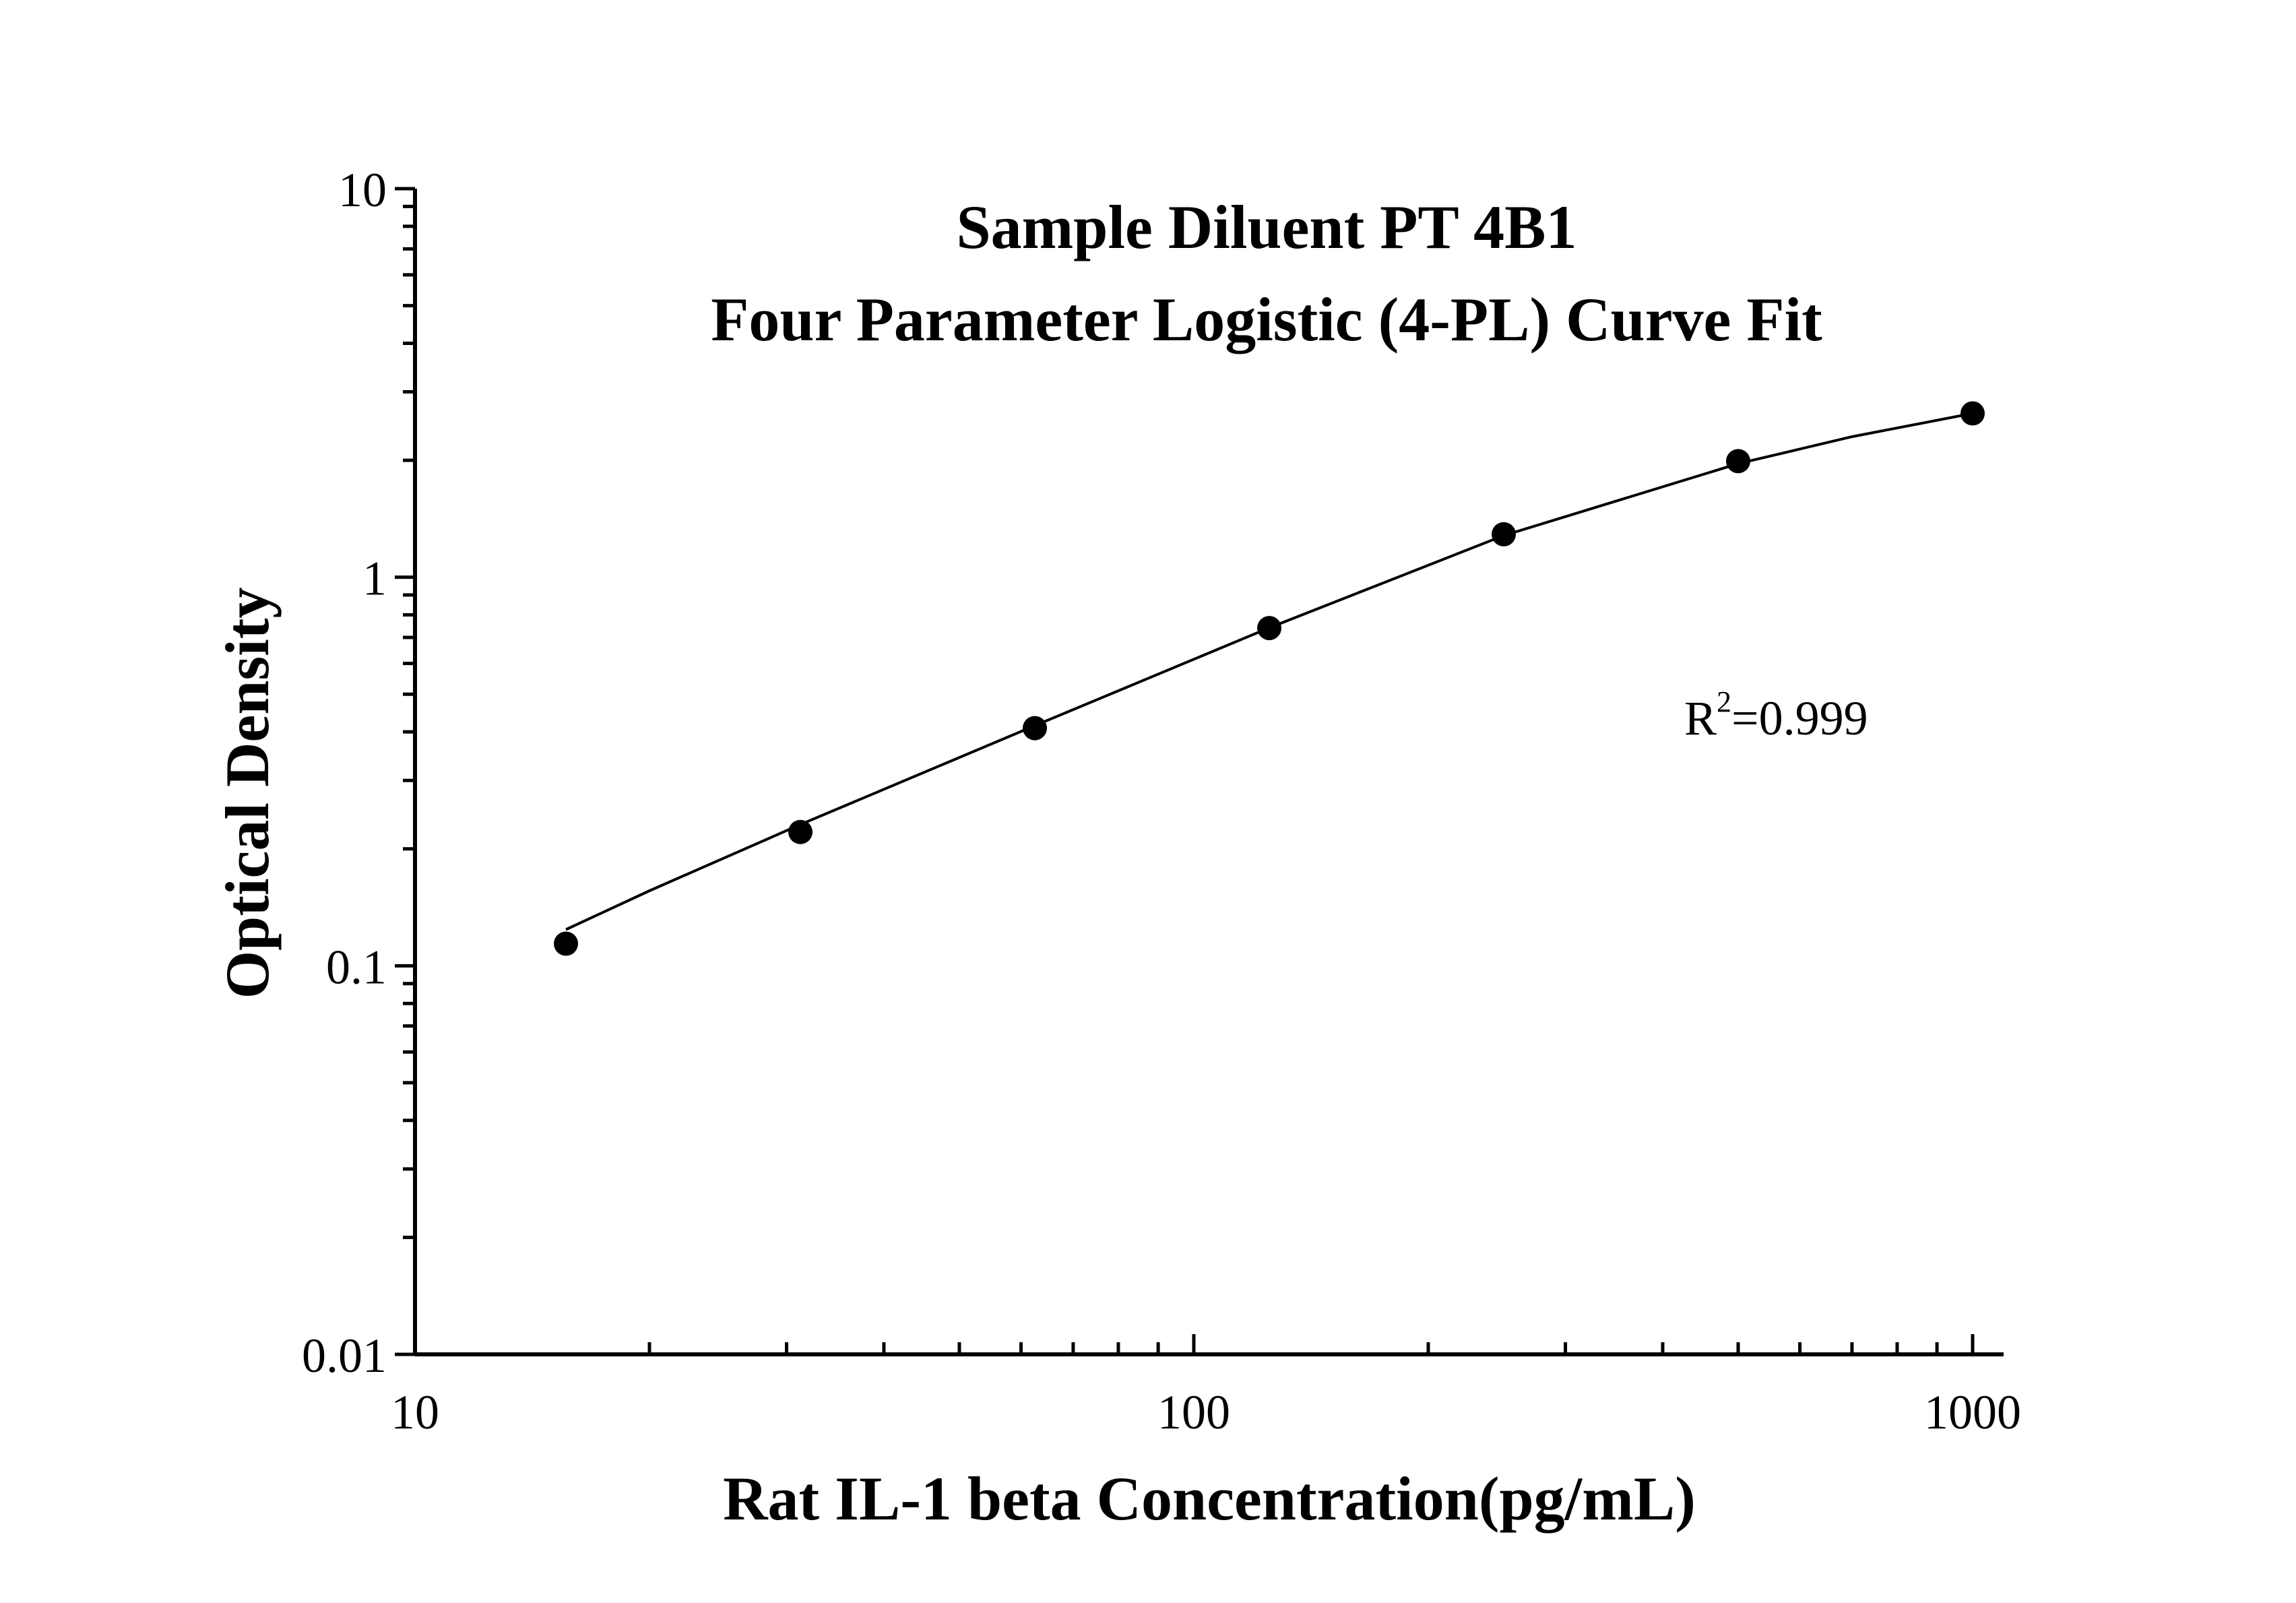  I want to click on x-tick-label: 1000, so click(1972, 1412).